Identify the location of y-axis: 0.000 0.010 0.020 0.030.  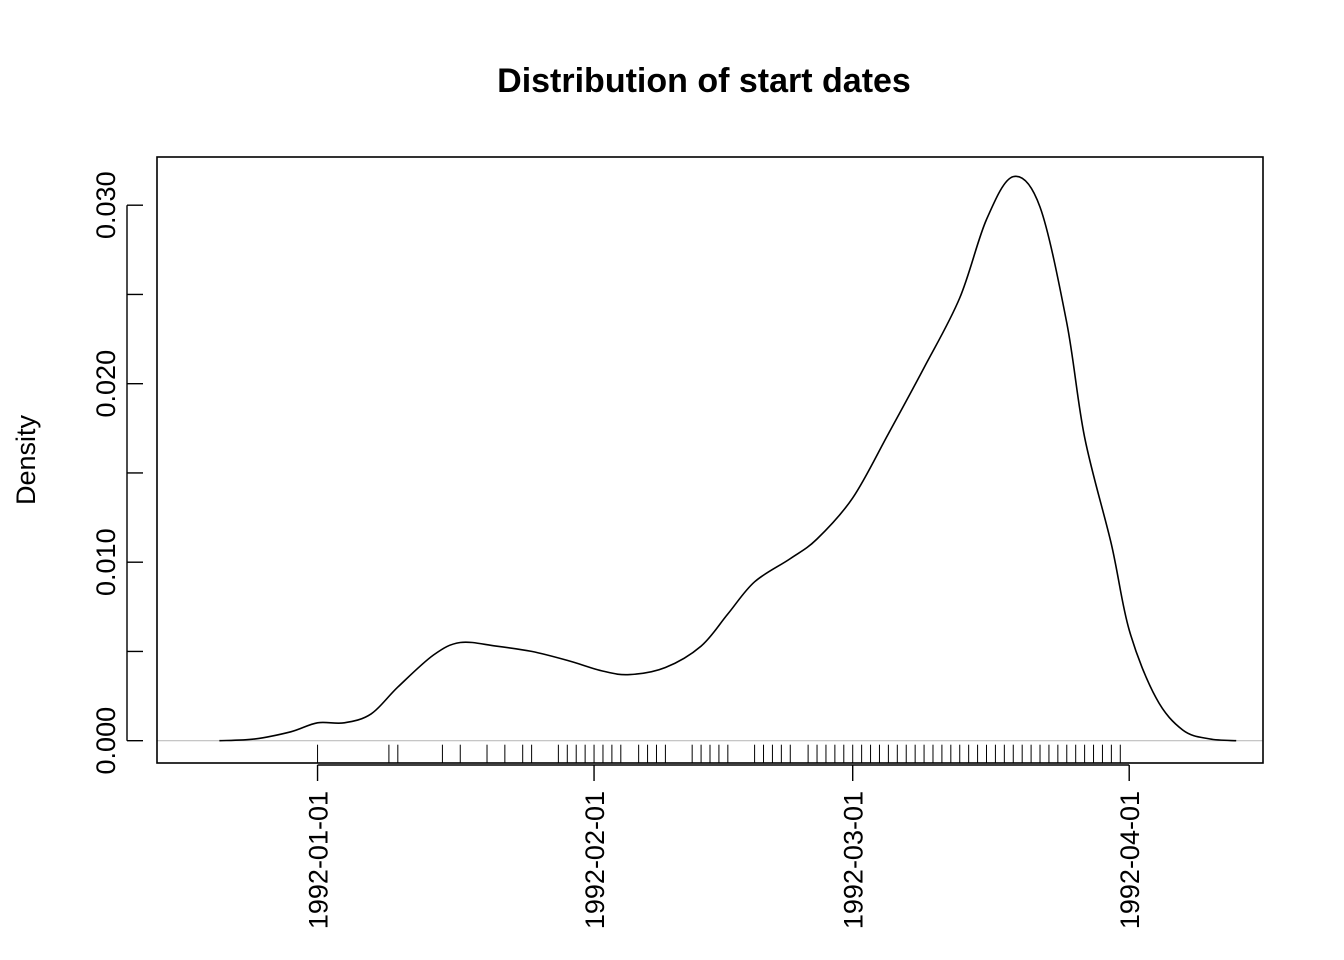
(117, 472).